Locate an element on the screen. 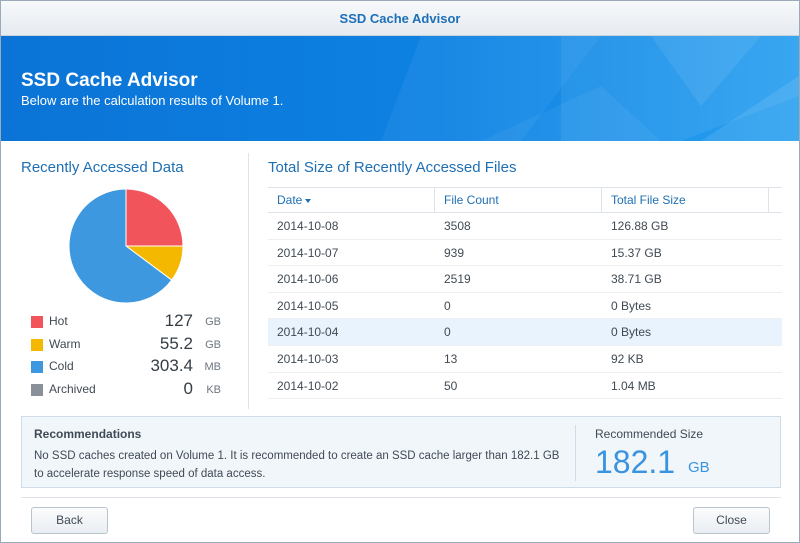 This screenshot has width=800, height=543. date-cell: 2014-10-05 is located at coordinates (308, 305).